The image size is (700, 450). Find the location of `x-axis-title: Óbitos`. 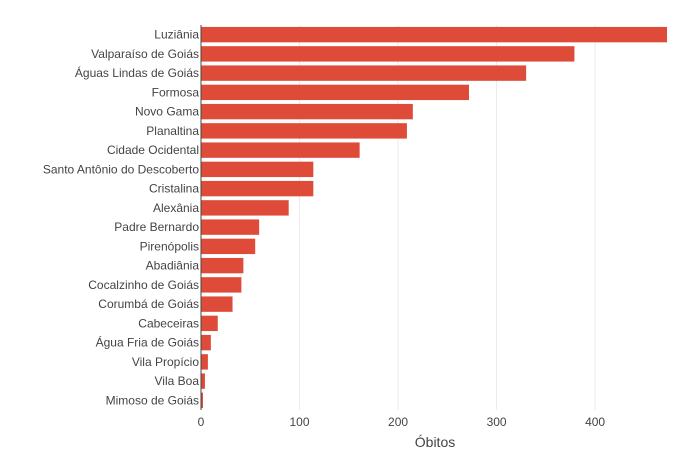

x-axis-title: Óbitos is located at coordinates (435, 442).